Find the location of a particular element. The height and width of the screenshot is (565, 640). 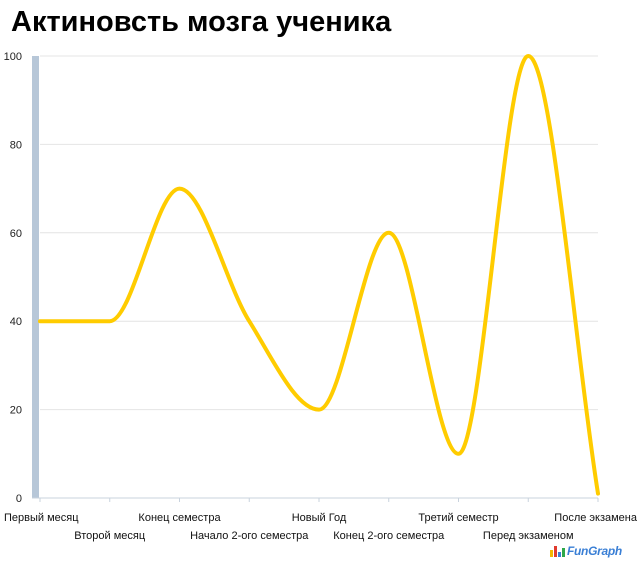

y-tick-label: 20 is located at coordinates (16, 411).